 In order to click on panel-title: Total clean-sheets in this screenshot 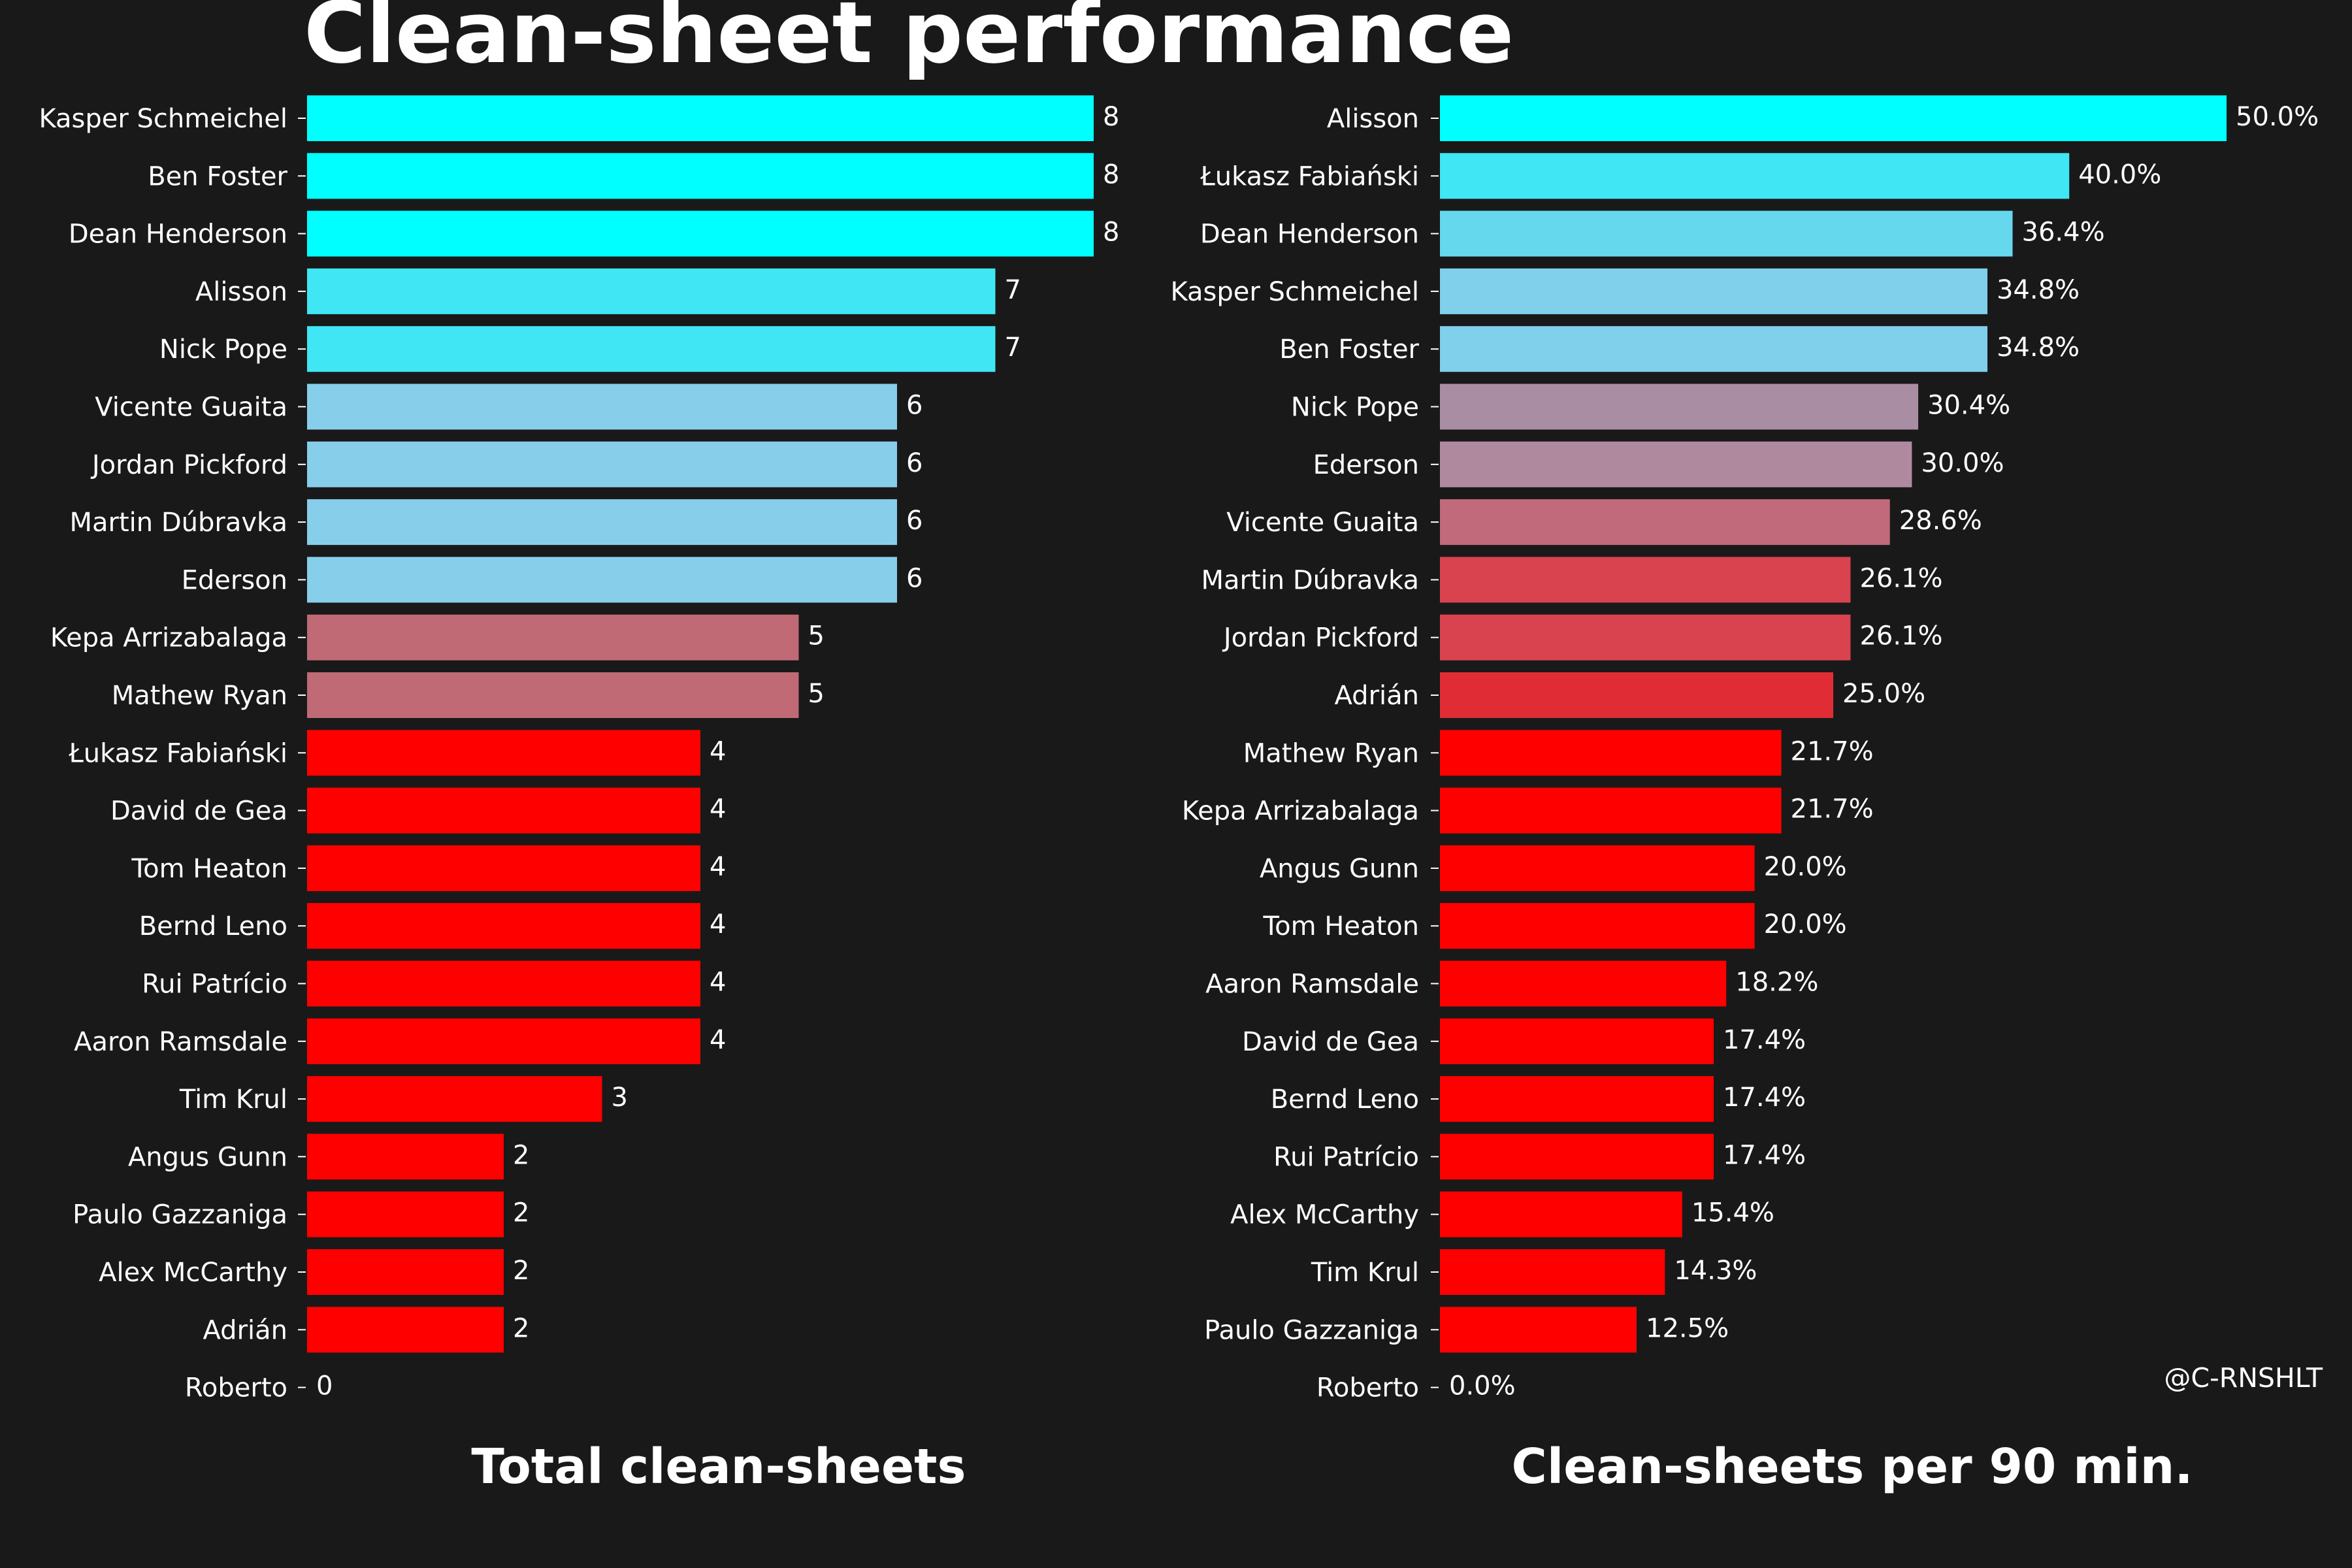, I will do `click(718, 1467)`.